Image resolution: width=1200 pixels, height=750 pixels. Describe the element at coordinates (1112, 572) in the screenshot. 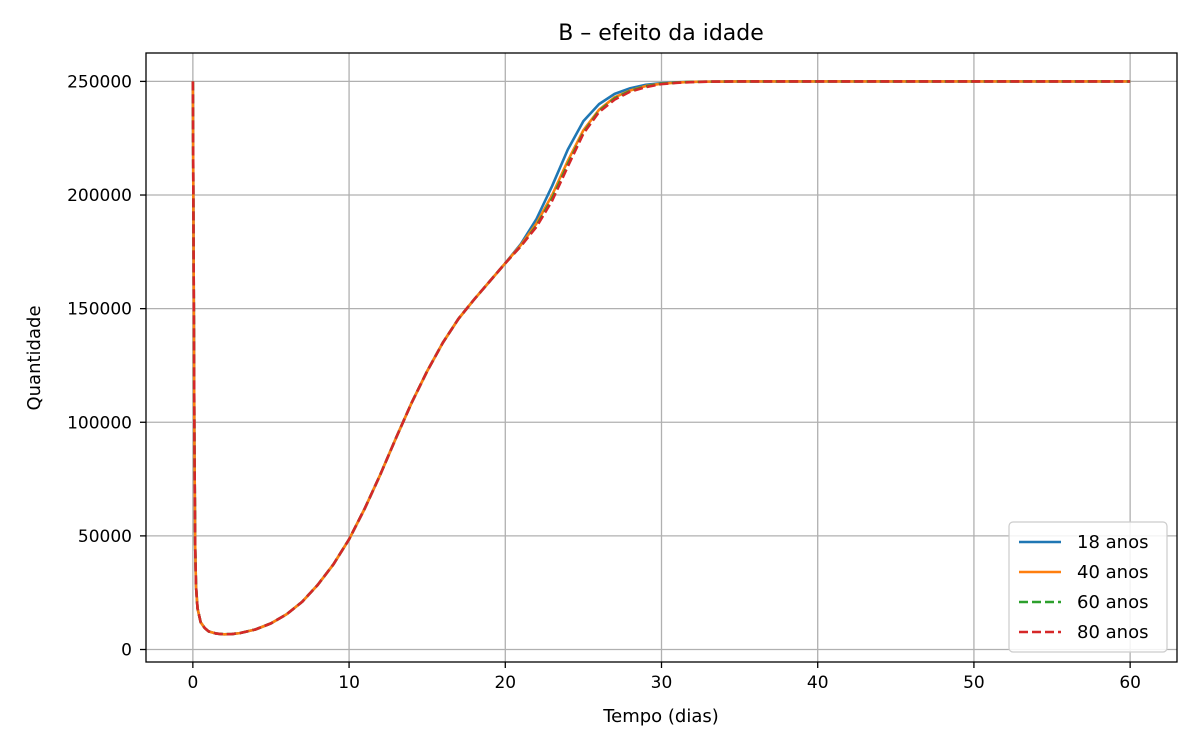

I see `legend-label: 40 anos` at that location.